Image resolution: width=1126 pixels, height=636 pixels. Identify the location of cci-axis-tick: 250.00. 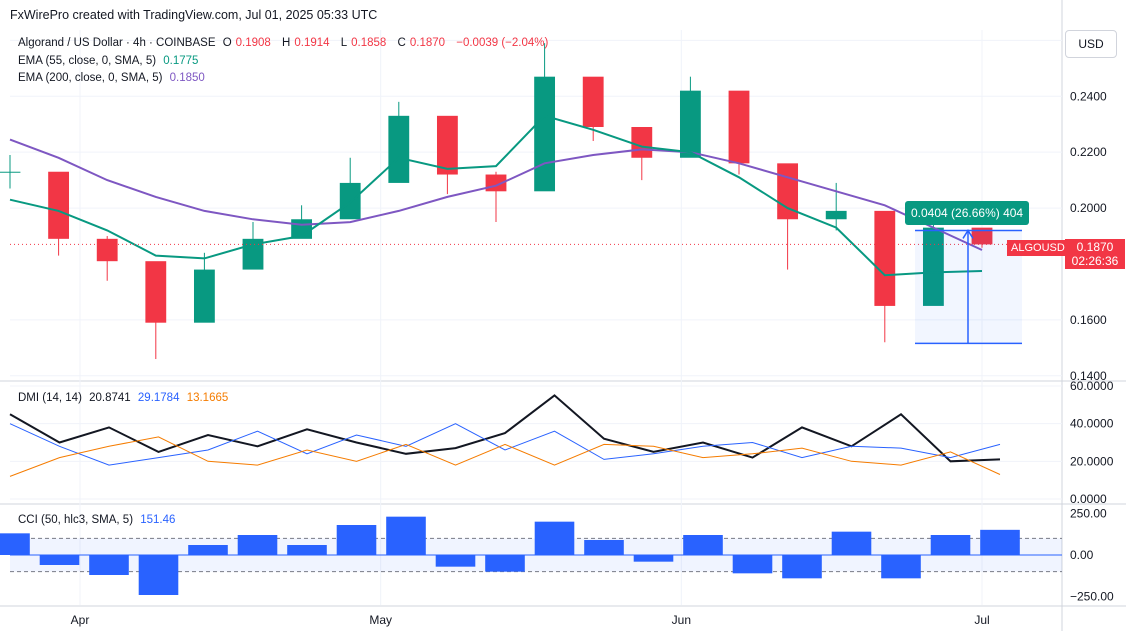
(1088, 513).